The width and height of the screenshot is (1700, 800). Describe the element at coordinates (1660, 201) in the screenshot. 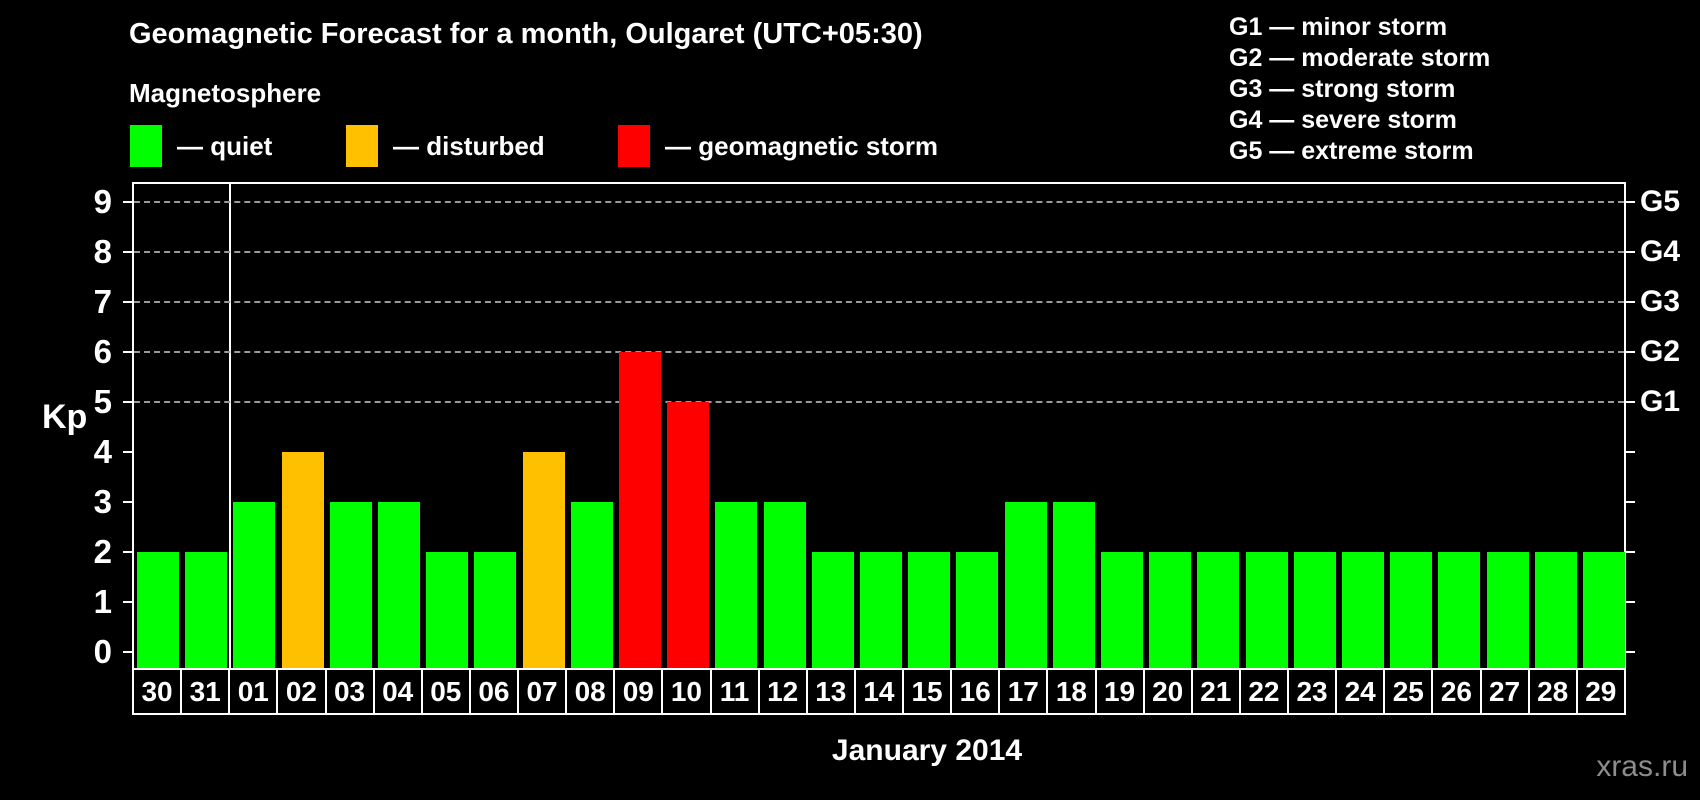

I see `right-axis-label-g5: G5` at that location.